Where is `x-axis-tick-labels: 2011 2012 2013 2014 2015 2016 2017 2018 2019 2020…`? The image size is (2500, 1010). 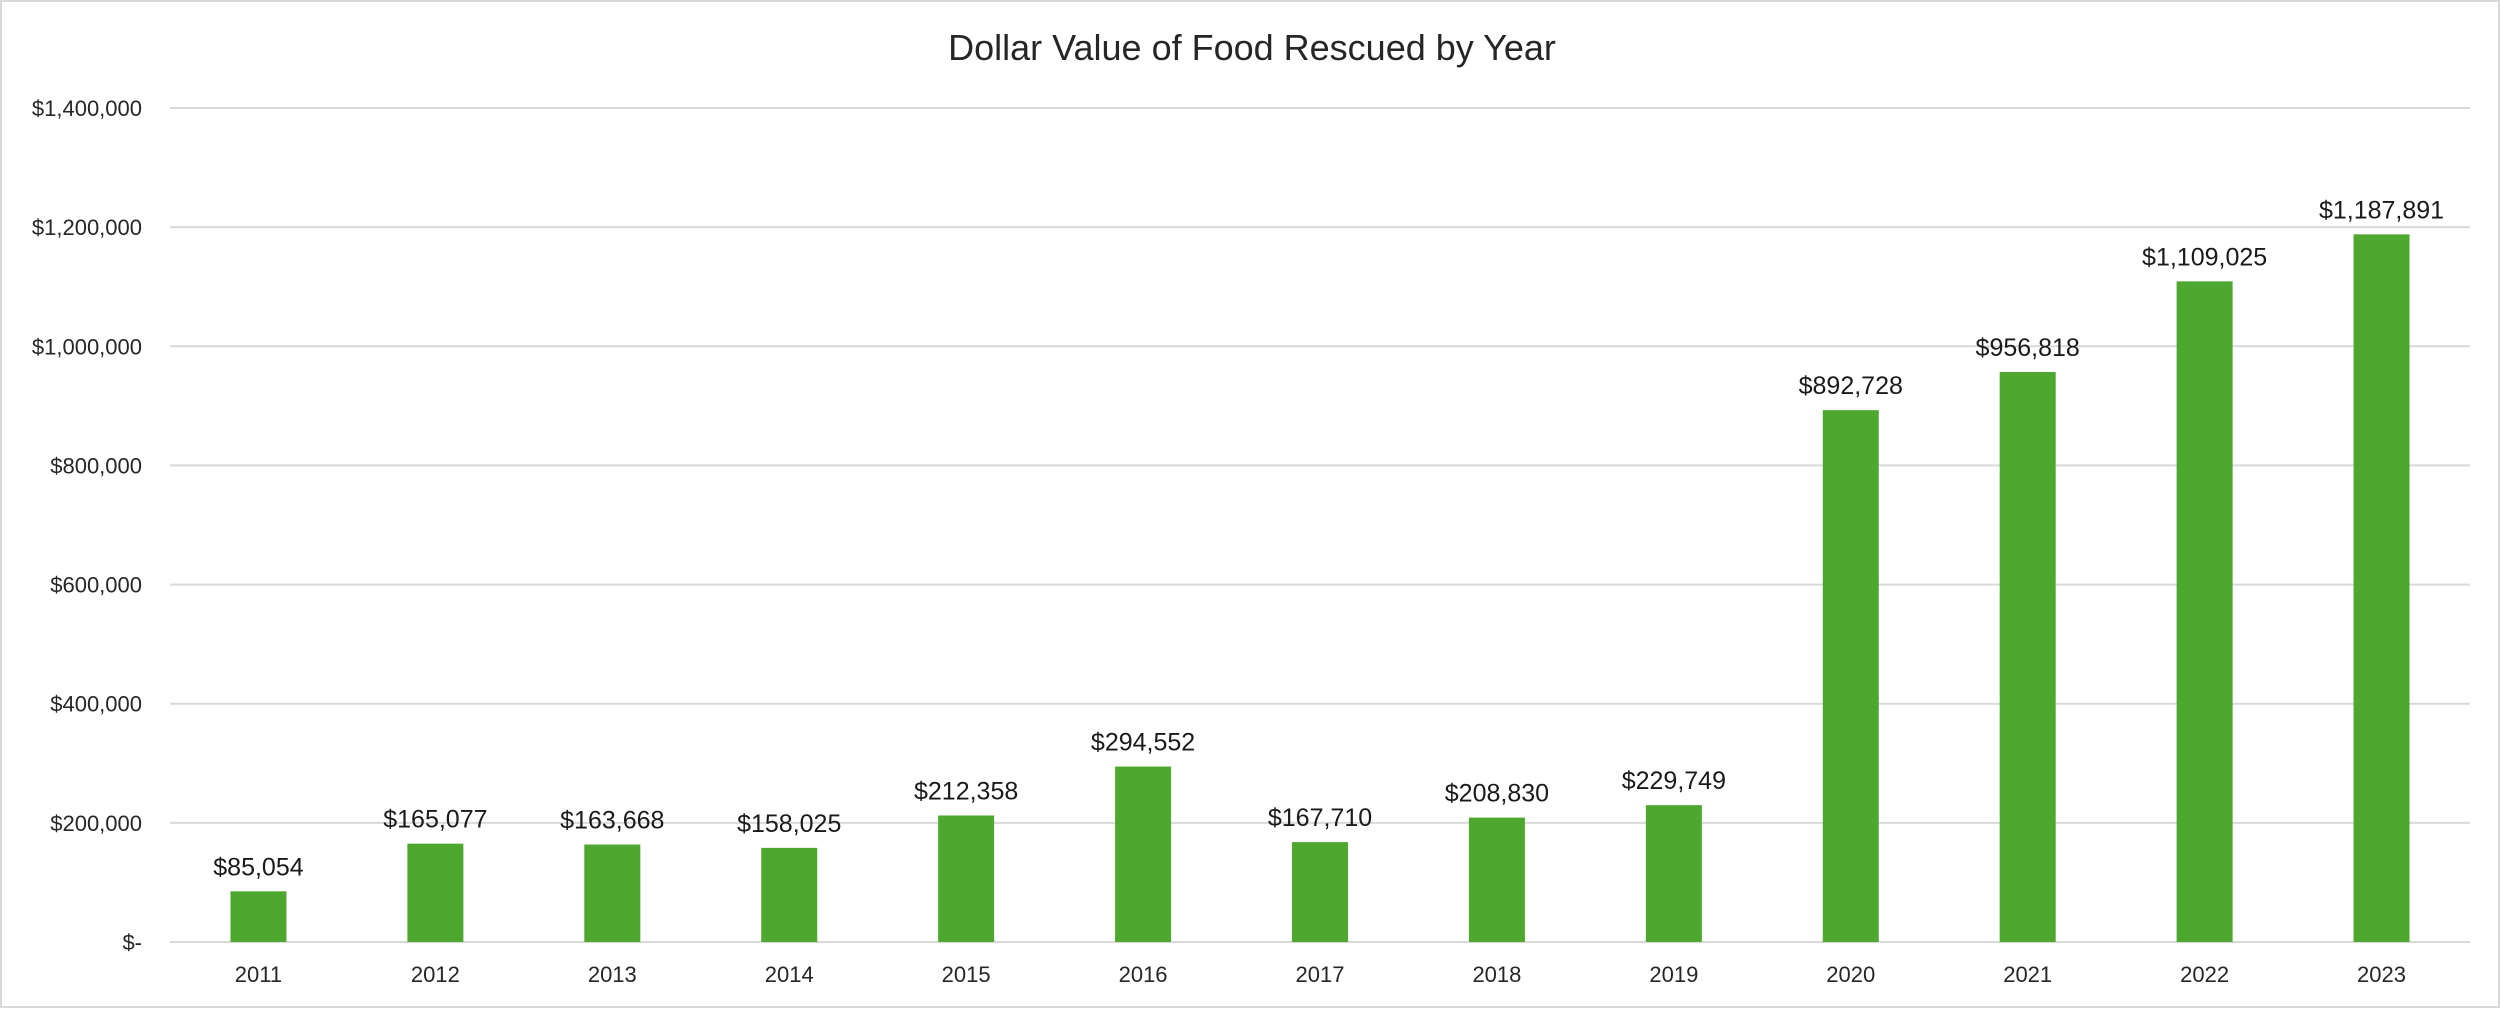 x-axis-tick-labels: 2011 2012 2013 2014 2015 2016 2017 2018 2019 2020… is located at coordinates (1320, 974).